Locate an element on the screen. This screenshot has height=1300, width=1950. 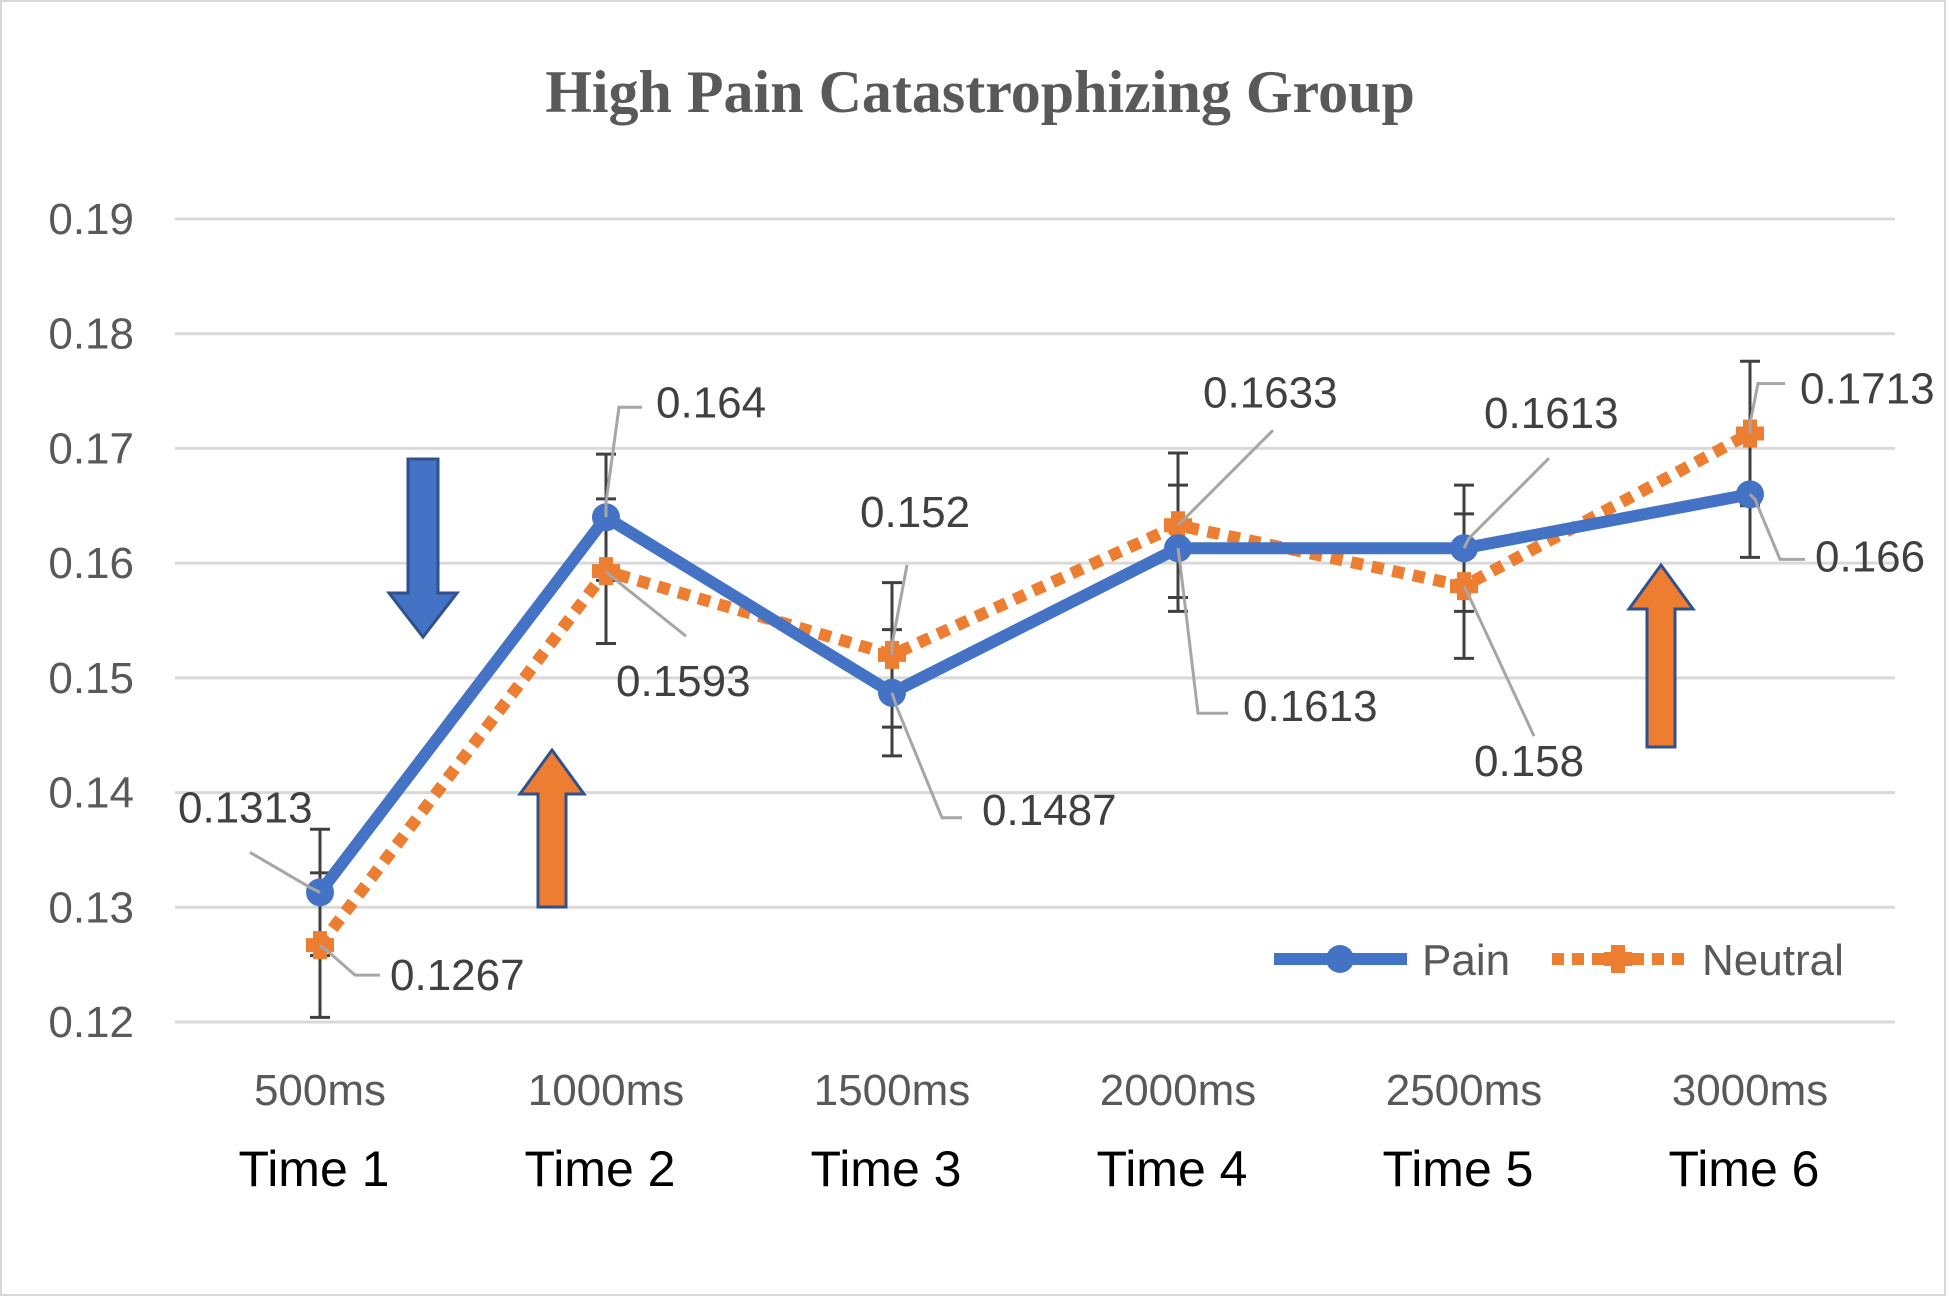
y-tick-label: 0.13 is located at coordinates (91, 907).